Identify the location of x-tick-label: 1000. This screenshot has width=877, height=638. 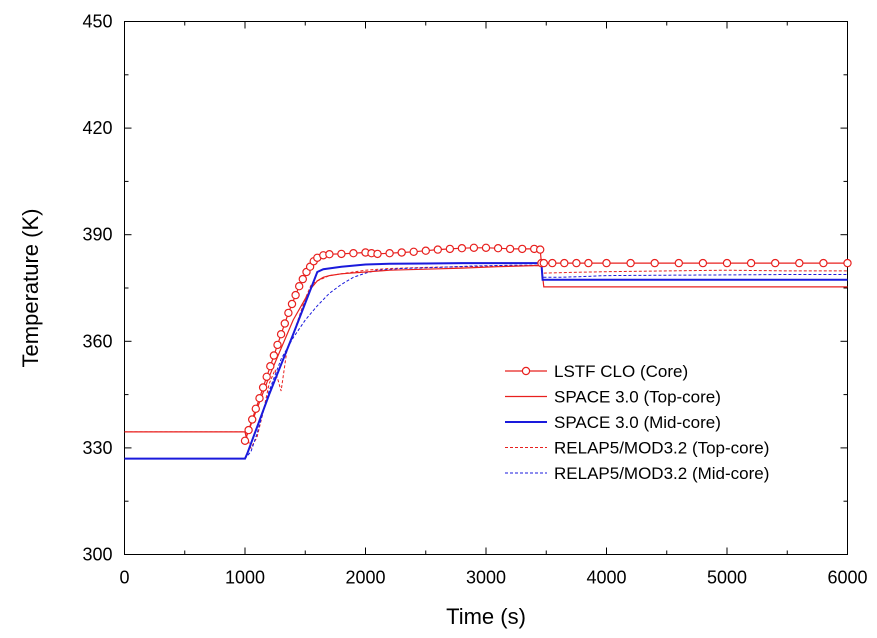
(245, 578).